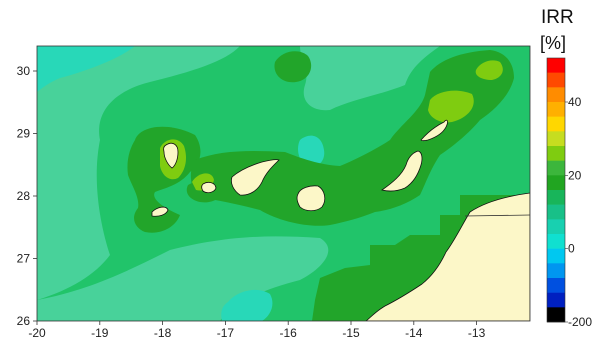 The width and height of the screenshot is (604, 343). What do you see at coordinates (293, 67) in the screenshot?
I see `irr-dark-zone-north-patch` at bounding box center [293, 67].